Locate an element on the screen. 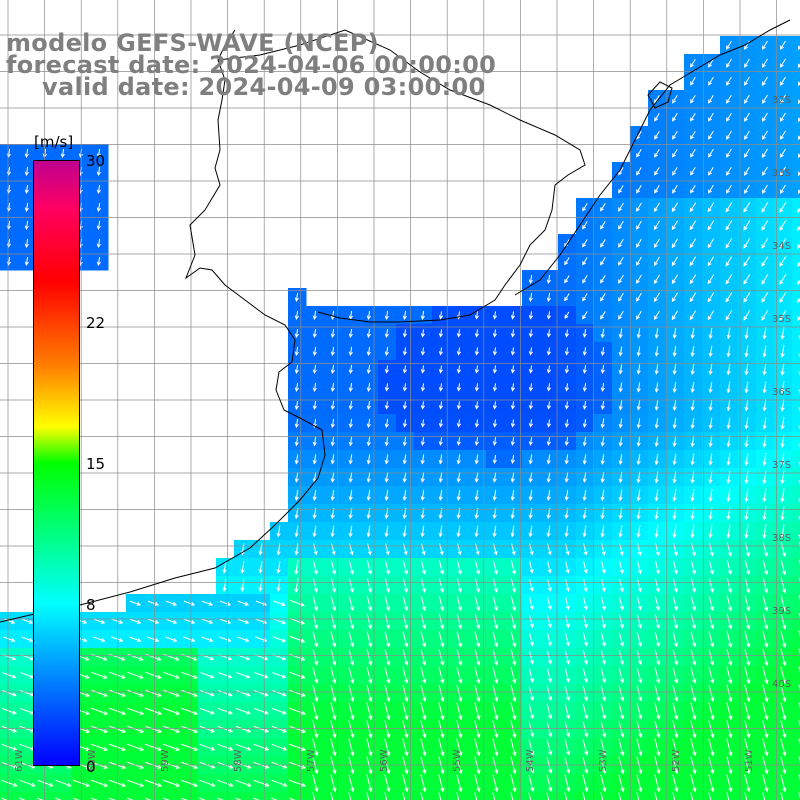  latitude-label: 32S is located at coordinates (781, 100).